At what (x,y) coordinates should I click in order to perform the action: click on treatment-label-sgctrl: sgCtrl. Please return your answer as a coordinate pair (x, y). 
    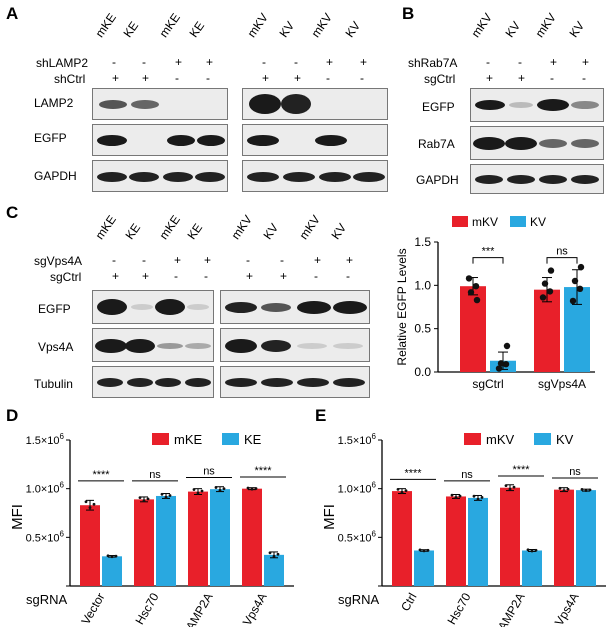
    Looking at the image, I should click on (440, 79).